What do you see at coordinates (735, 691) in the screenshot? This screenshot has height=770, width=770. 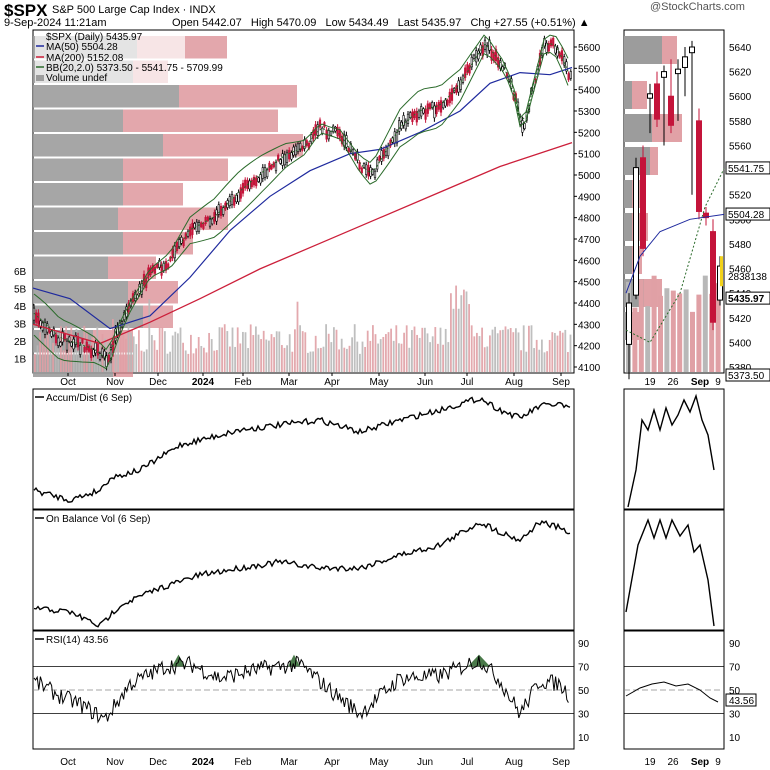 I see `rsi-zoom-axis-label: 50` at bounding box center [735, 691].